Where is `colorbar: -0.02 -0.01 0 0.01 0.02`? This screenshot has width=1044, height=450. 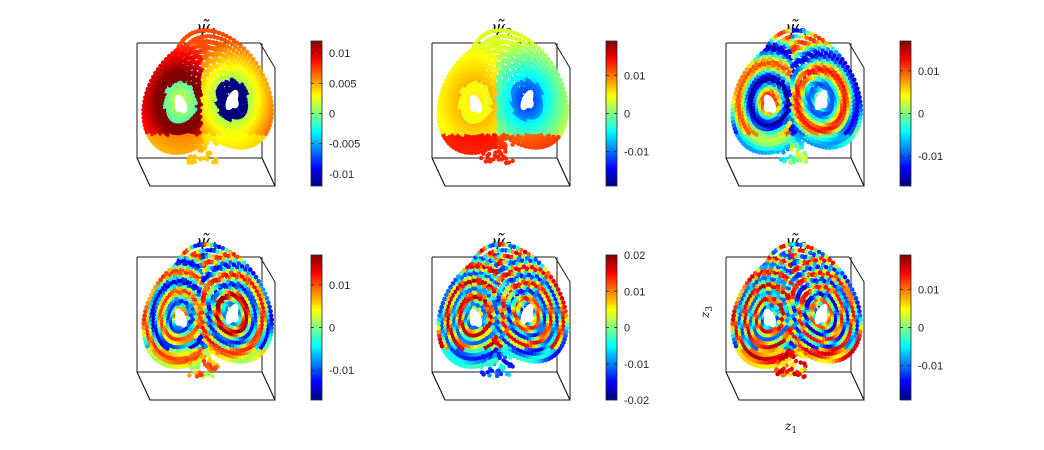
colorbar: -0.02 -0.01 0 0.01 0.02 is located at coordinates (627, 328).